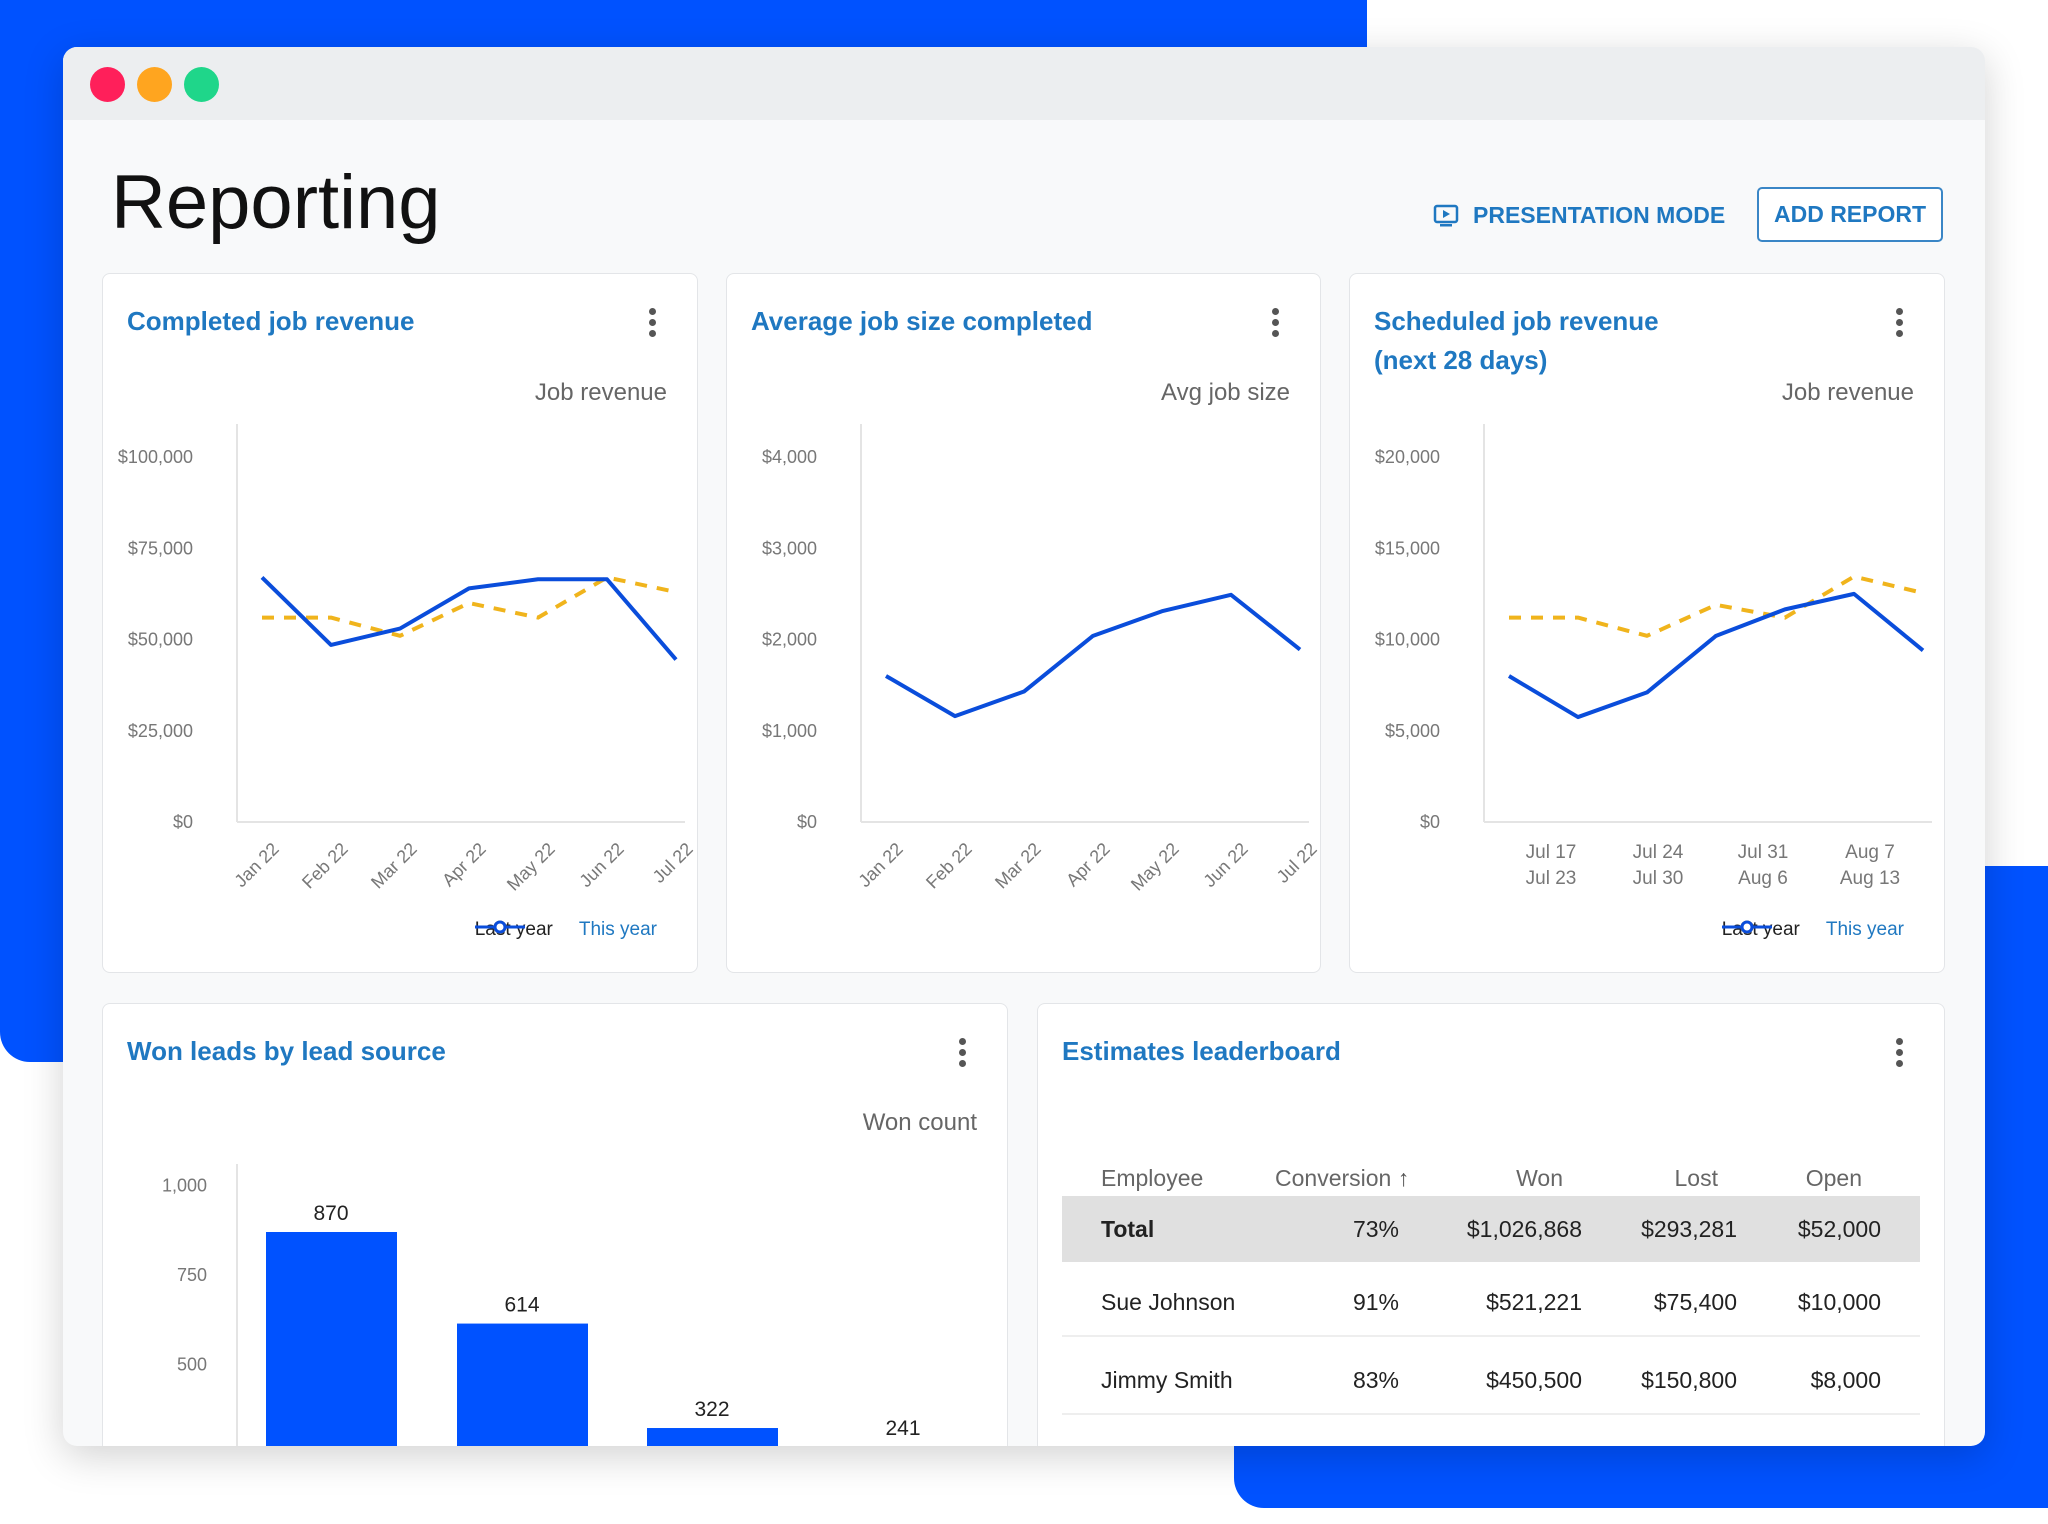  I want to click on cell-employee: Total, so click(1128, 1229).